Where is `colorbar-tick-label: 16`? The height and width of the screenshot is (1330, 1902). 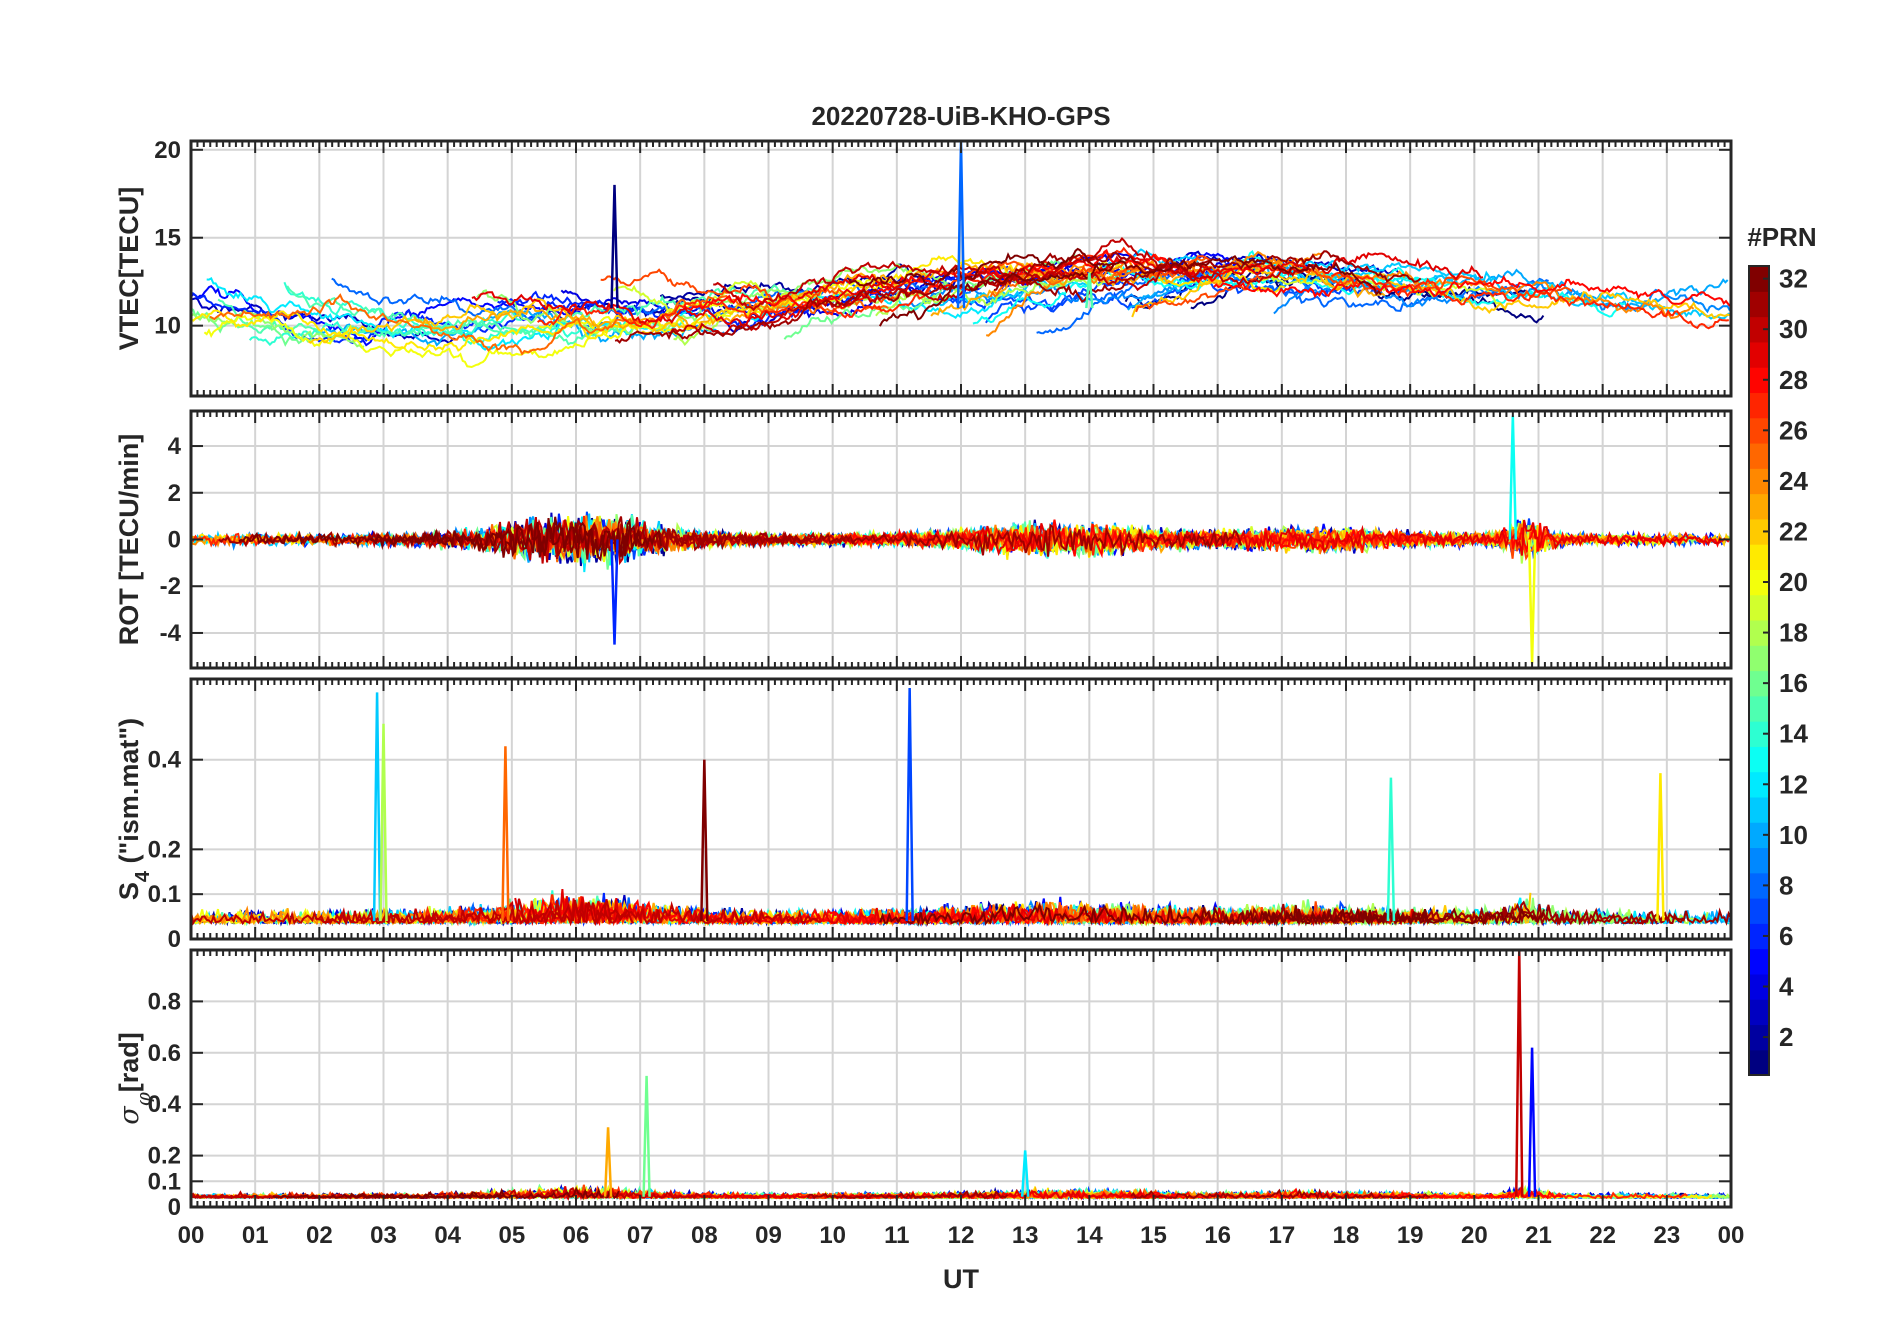 colorbar-tick-label: 16 is located at coordinates (1793, 683).